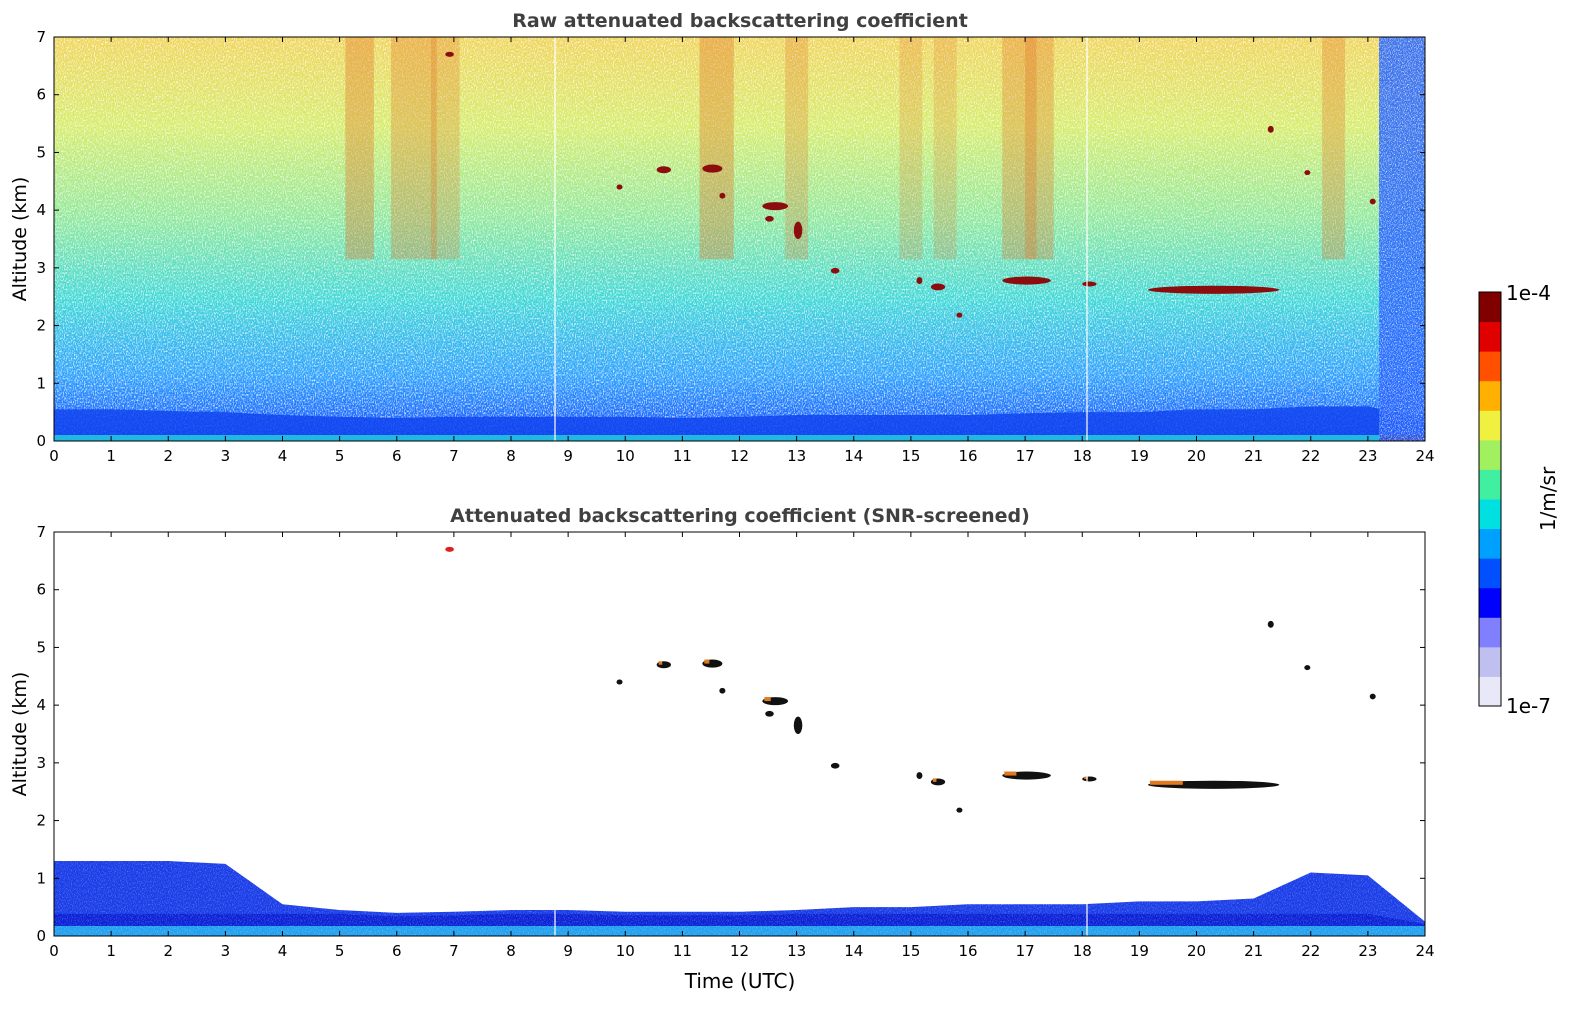 The image size is (1595, 1020). I want to click on y-tick-label: 0, so click(41, 936).